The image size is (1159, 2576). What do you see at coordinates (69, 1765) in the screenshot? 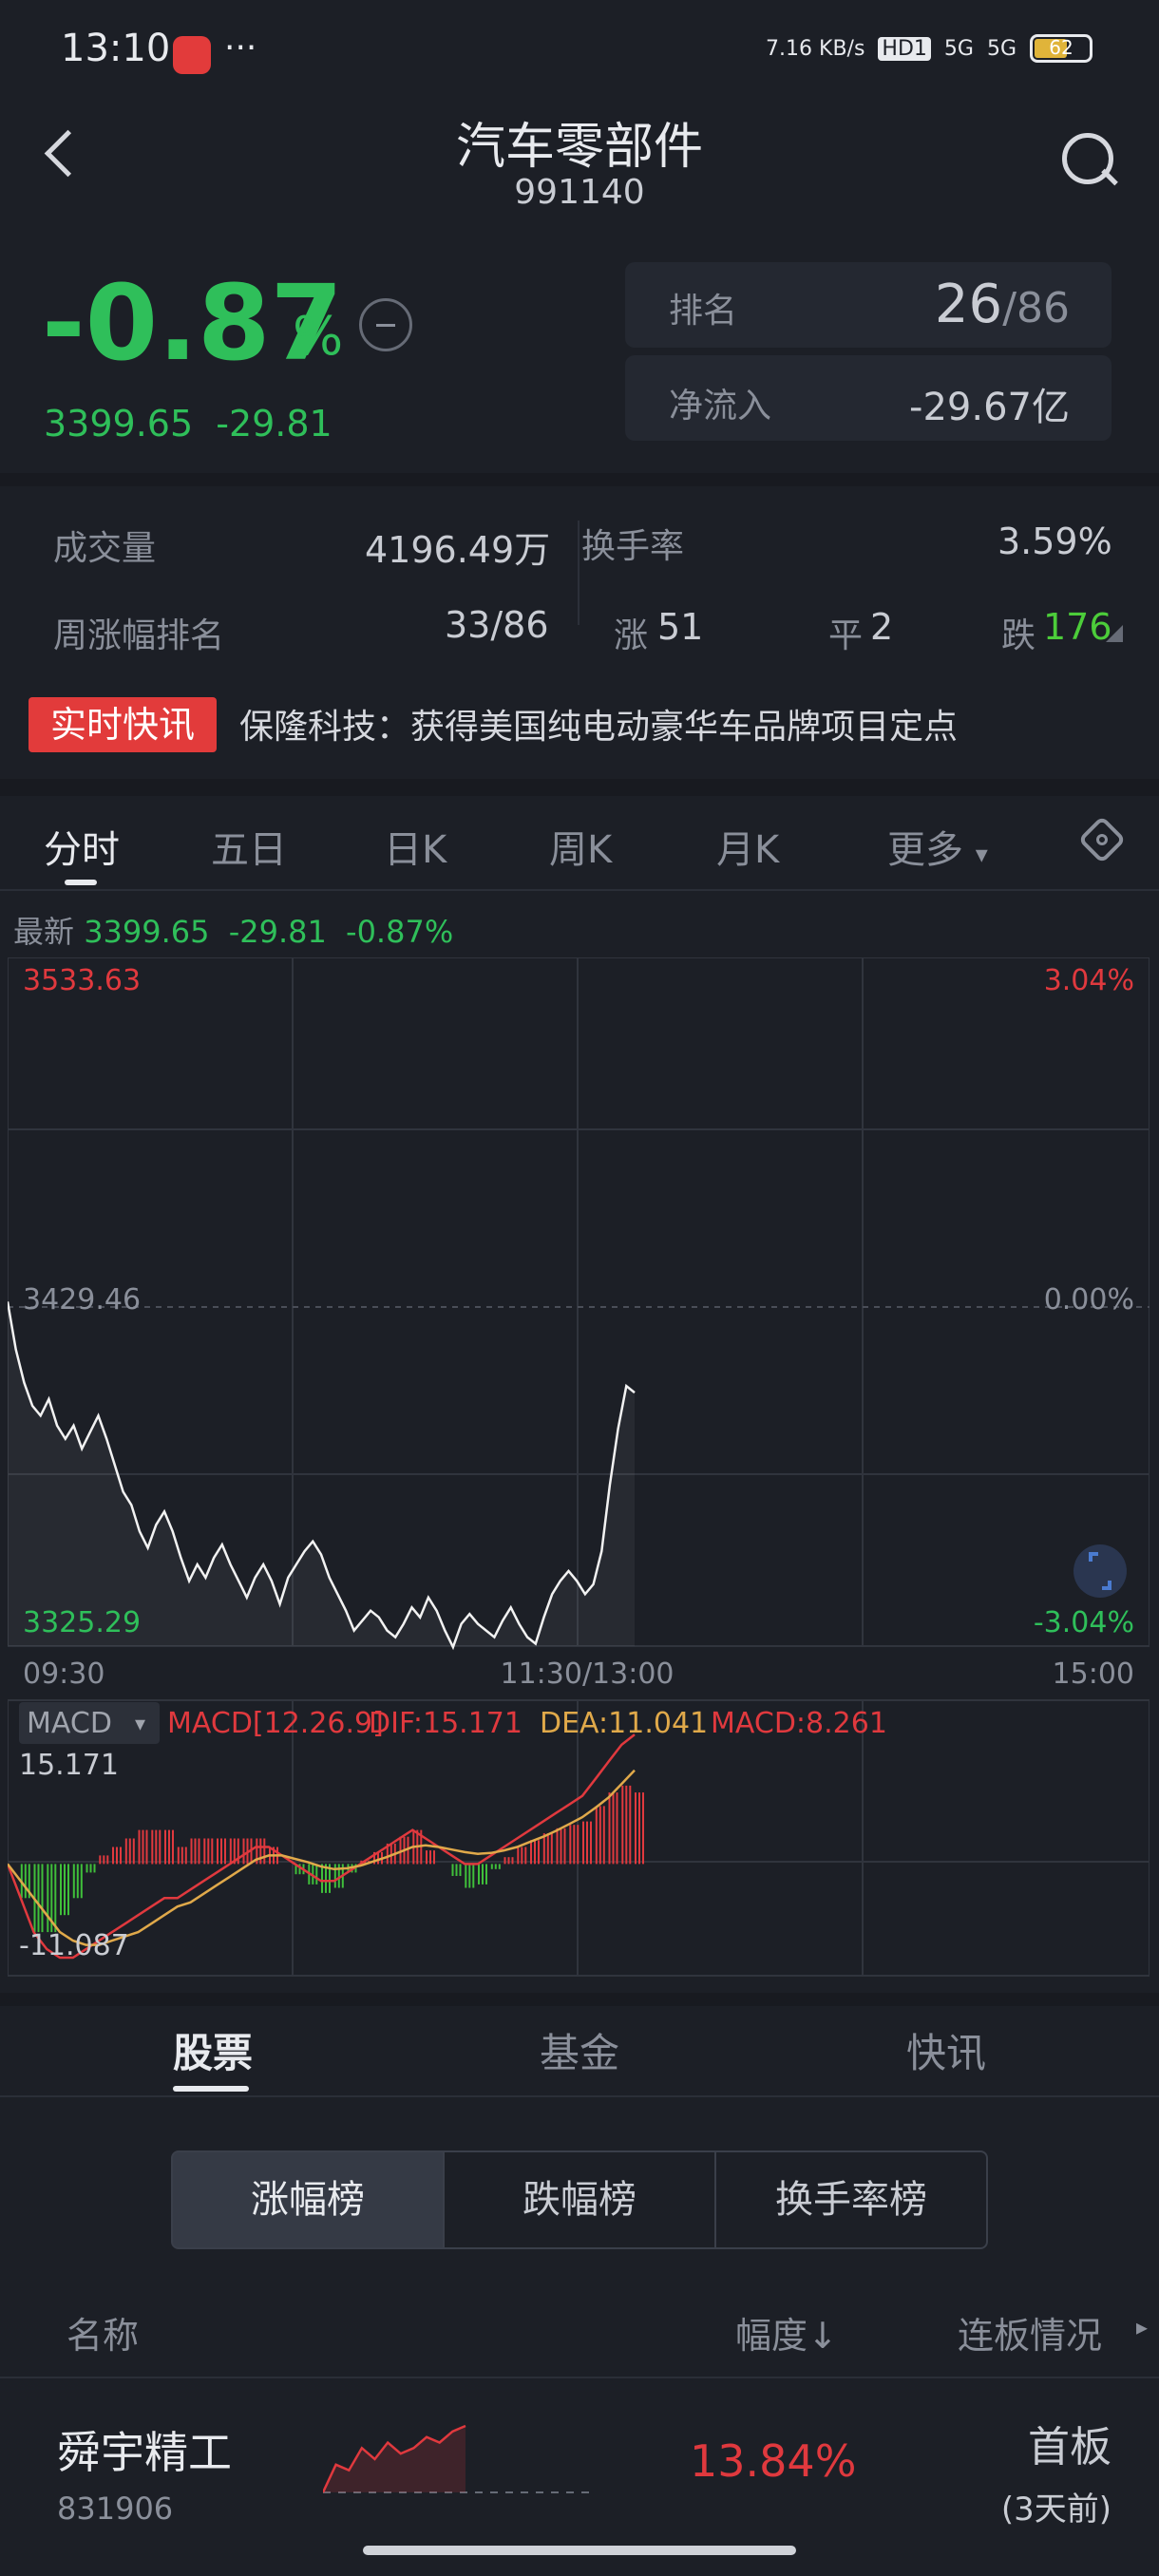
I see `macd-top-label: 15.171` at bounding box center [69, 1765].